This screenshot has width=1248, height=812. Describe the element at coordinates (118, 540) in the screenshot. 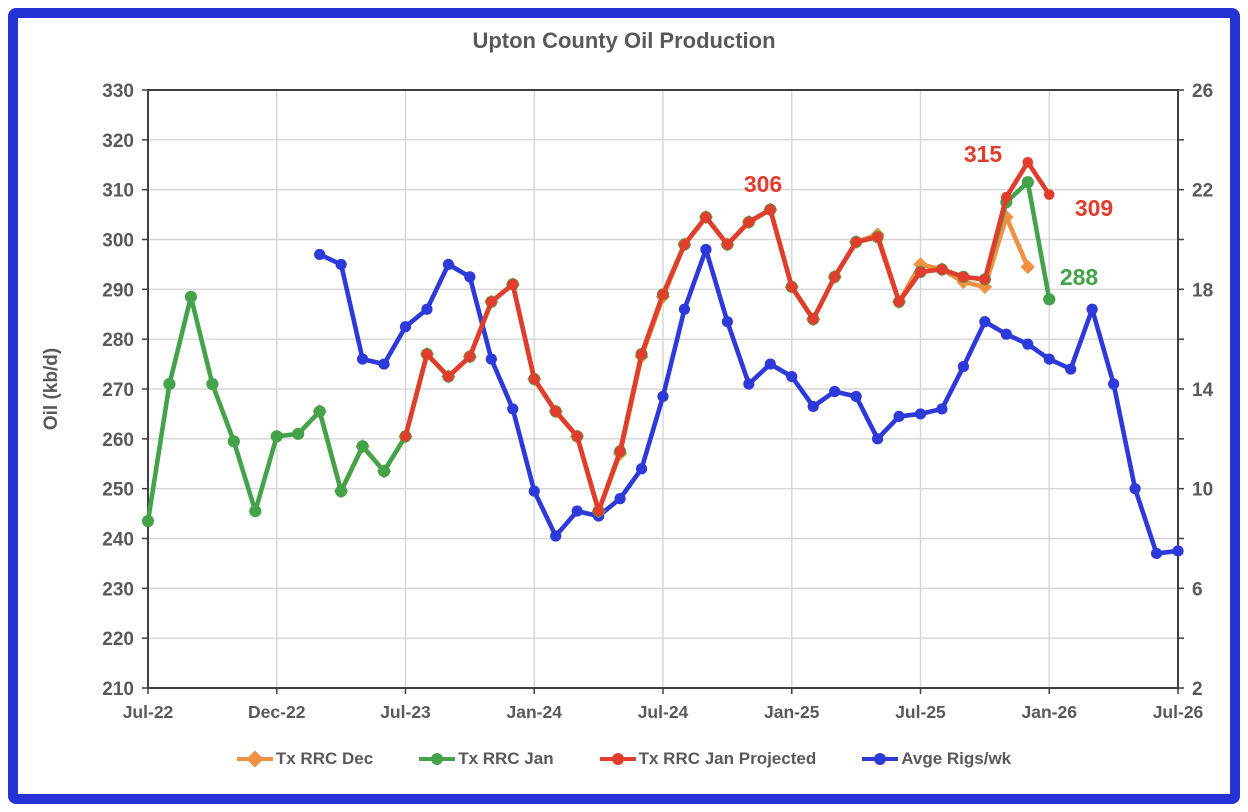

I see `y-left-tick-label: 240` at that location.